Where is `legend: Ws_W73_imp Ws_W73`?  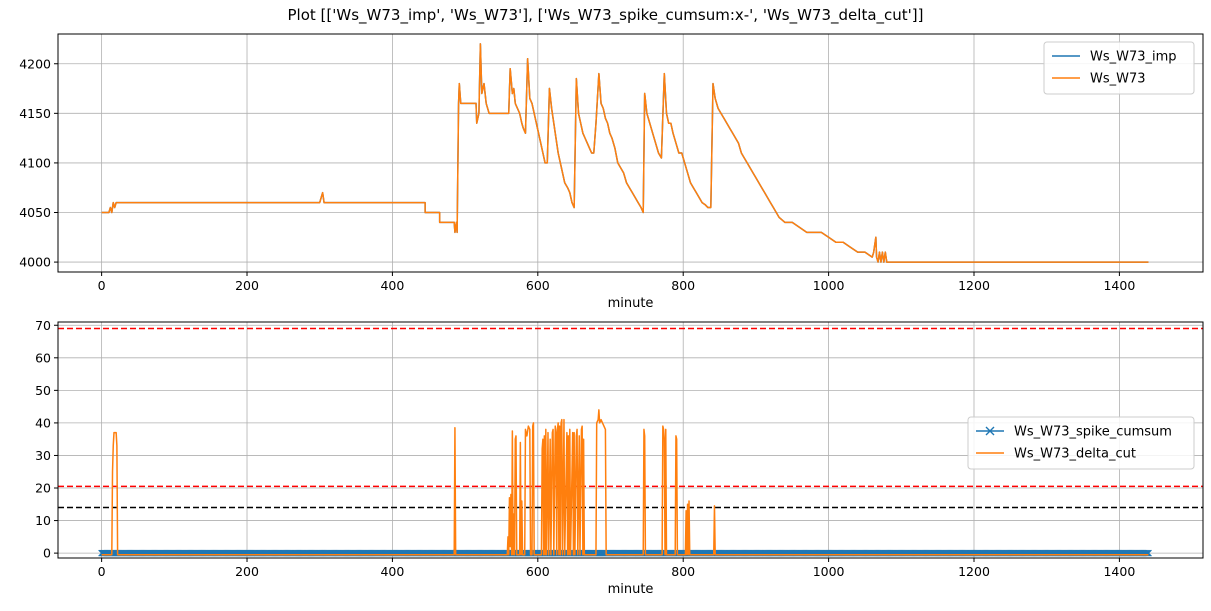 legend: Ws_W73_imp Ws_W73 is located at coordinates (1119, 68).